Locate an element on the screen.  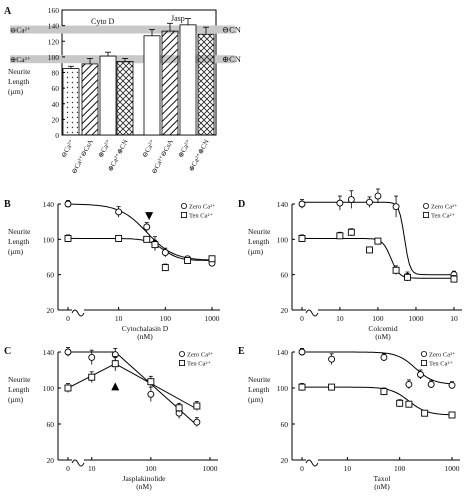
x-tick-label: 1000 is located at coordinates (212, 318).